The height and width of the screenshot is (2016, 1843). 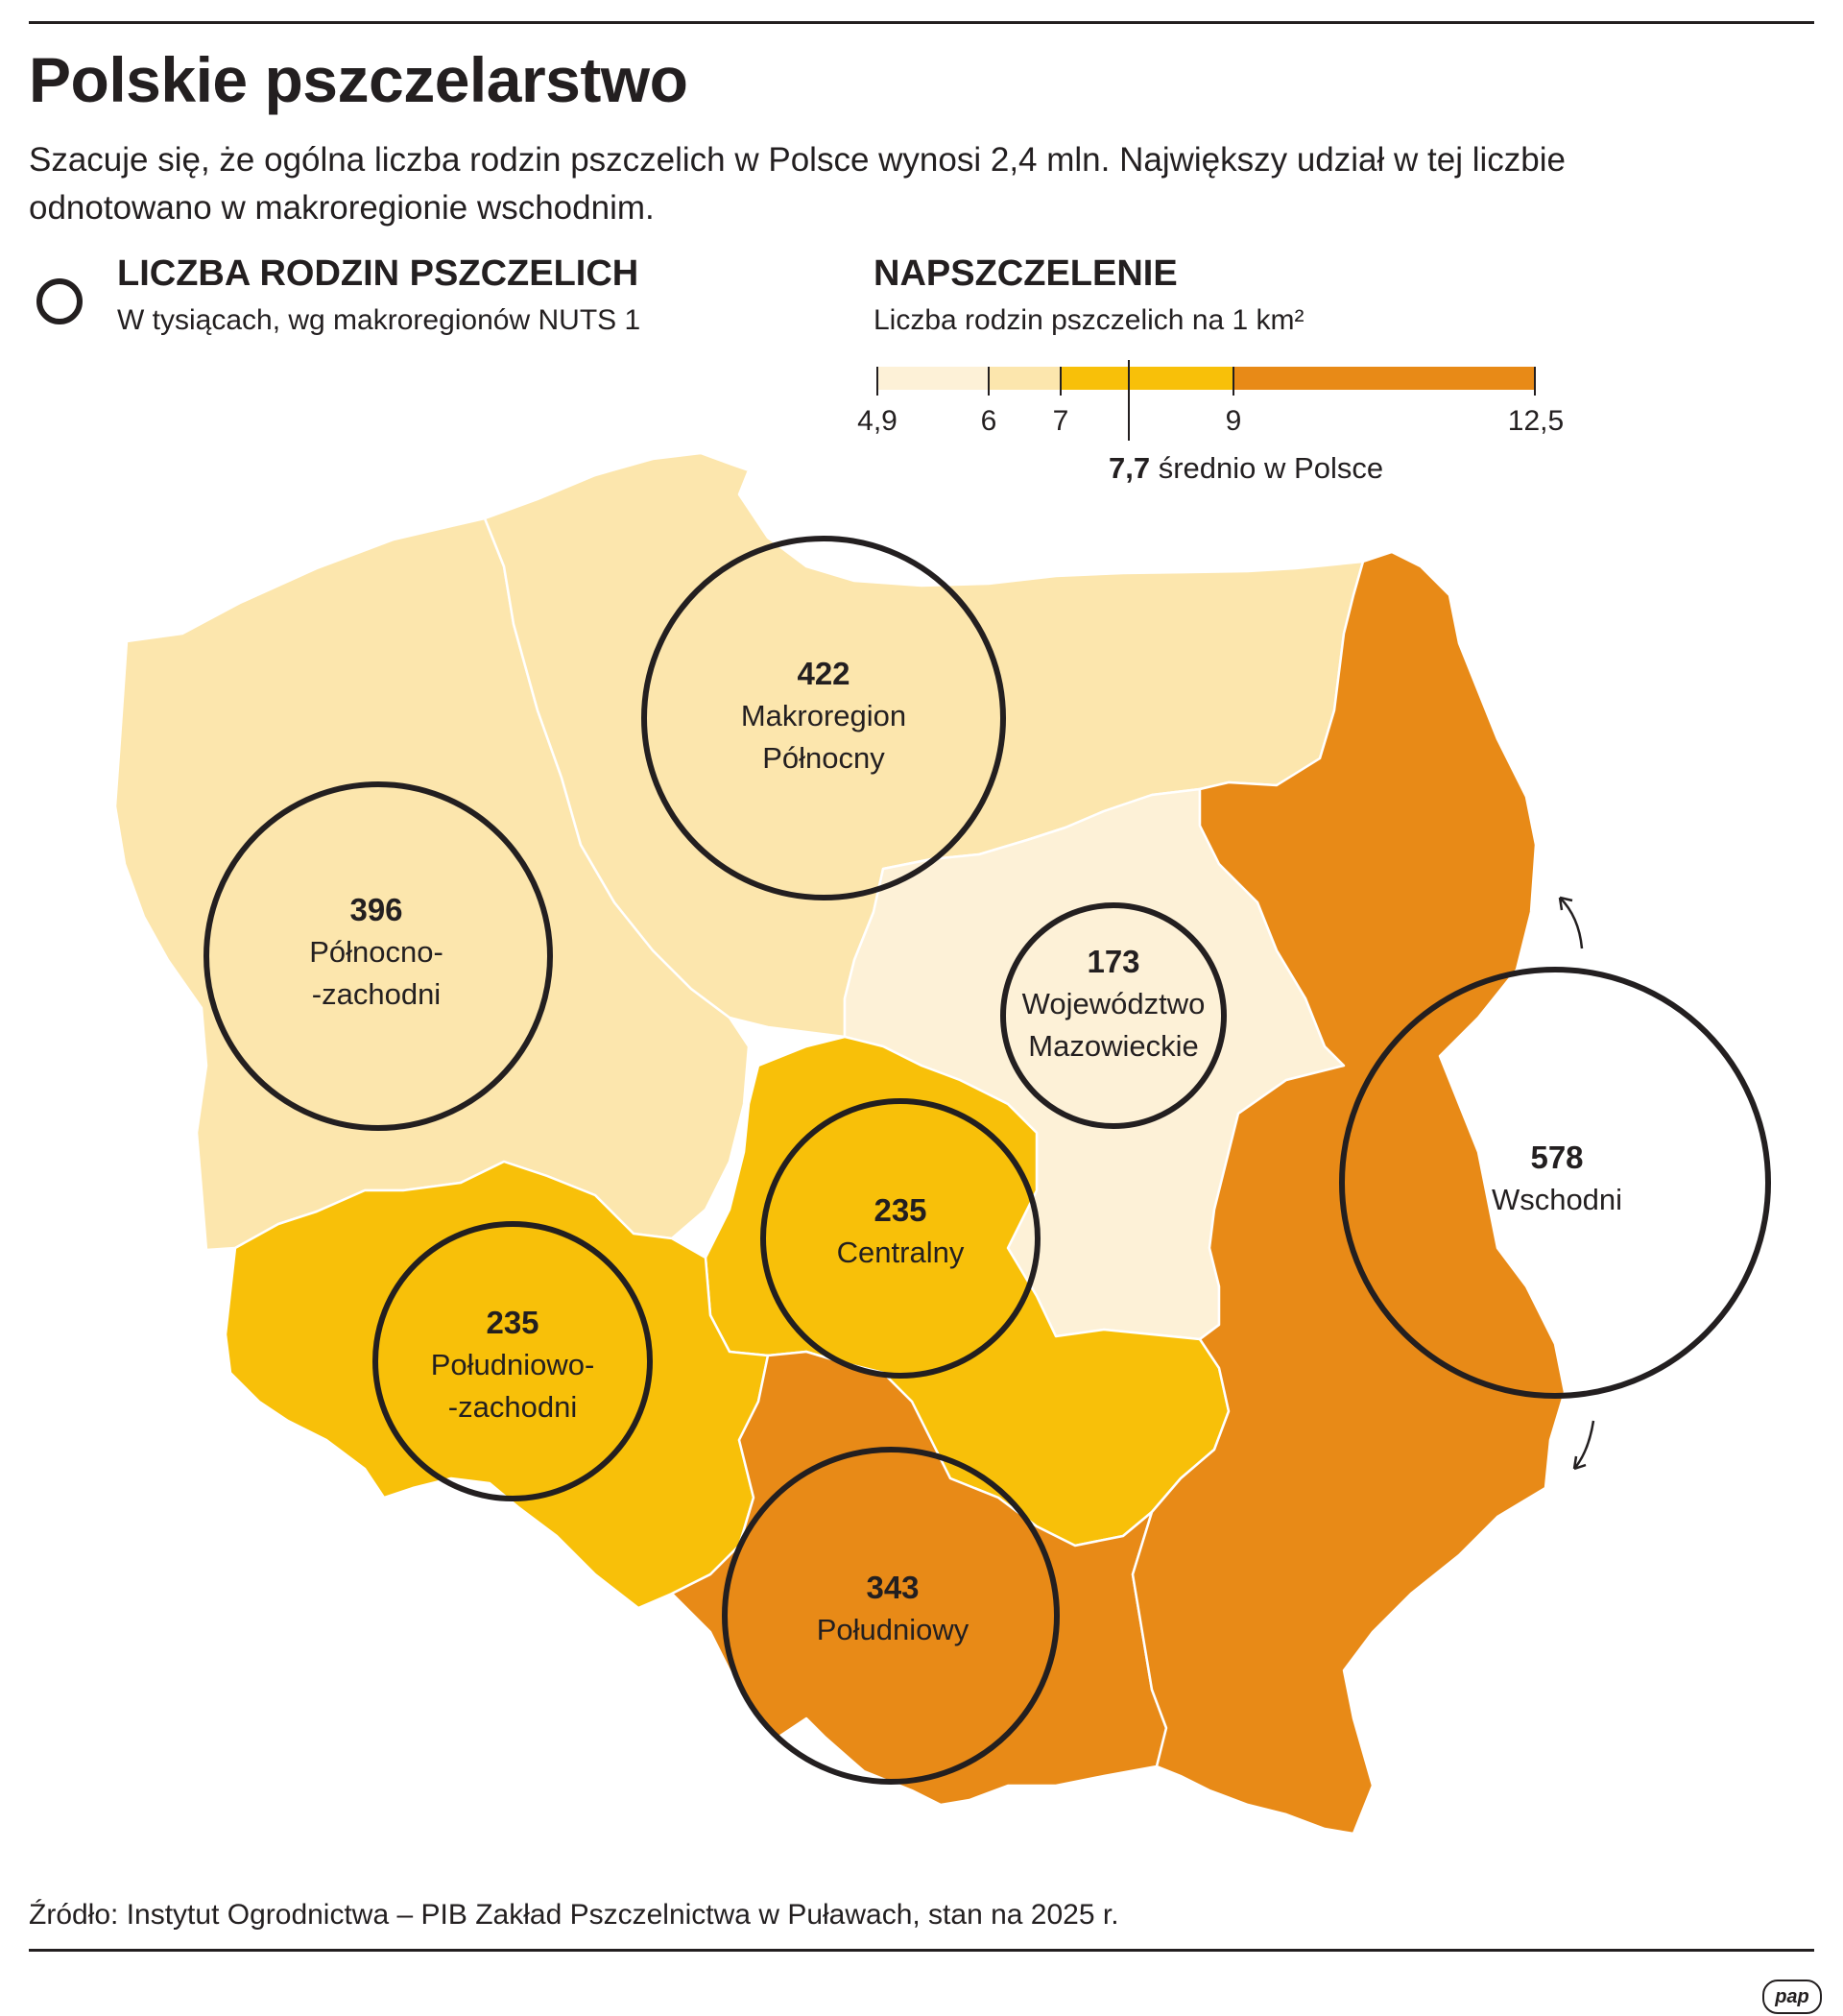 What do you see at coordinates (1557, 1157) in the screenshot?
I see `region-value: 578` at bounding box center [1557, 1157].